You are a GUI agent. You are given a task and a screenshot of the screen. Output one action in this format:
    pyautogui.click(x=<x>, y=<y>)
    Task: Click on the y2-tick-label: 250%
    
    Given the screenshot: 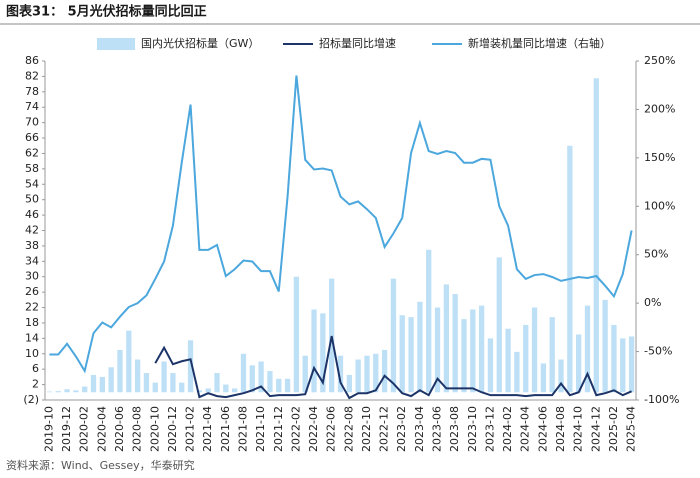 What is the action you would take?
    pyautogui.click(x=659, y=60)
    